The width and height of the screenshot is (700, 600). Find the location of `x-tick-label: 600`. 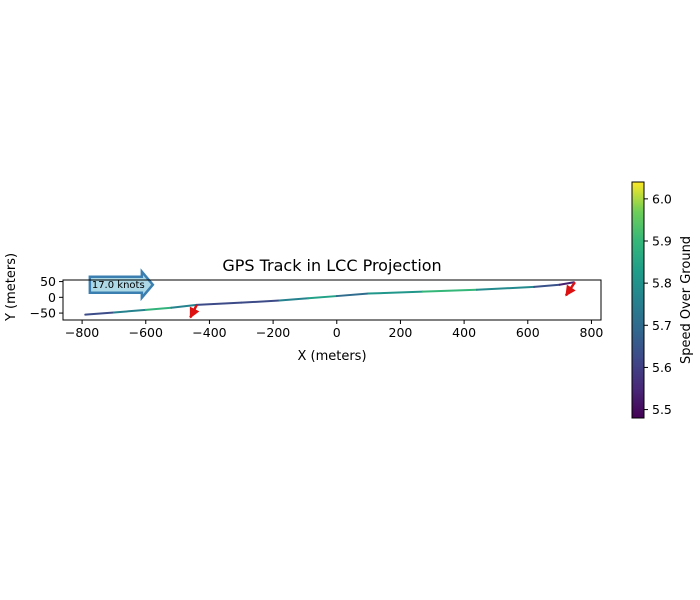

x-tick-label: 600 is located at coordinates (528, 332).